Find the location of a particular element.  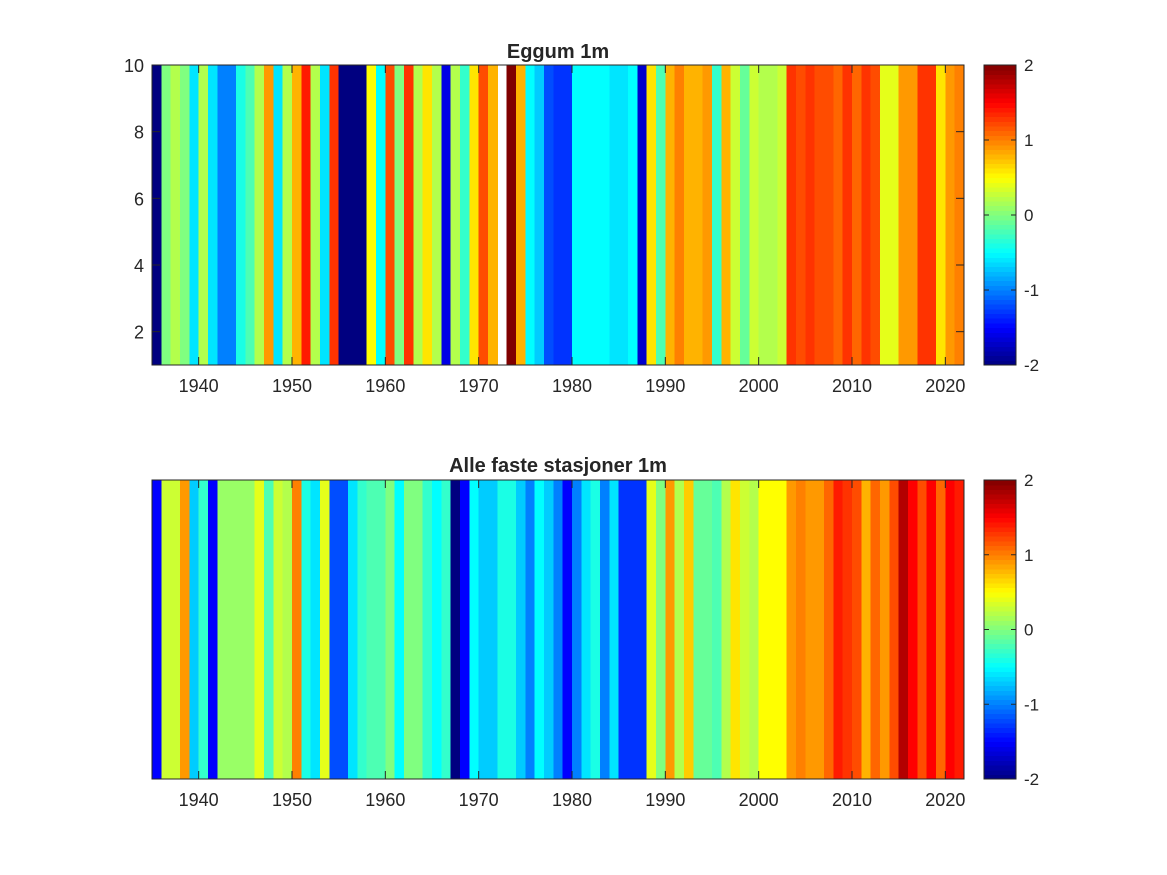

stripe-1997 is located at coordinates (735, 215).